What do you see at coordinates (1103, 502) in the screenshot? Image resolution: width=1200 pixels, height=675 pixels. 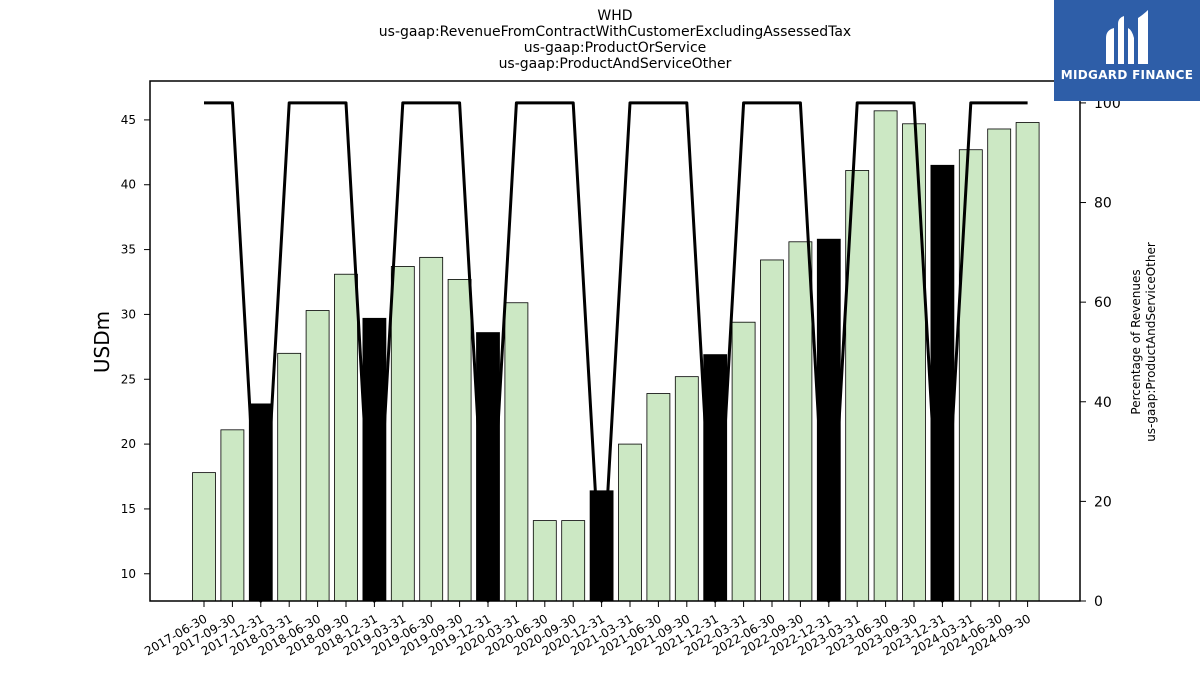 I see `y2-tick-label-20: 20` at bounding box center [1103, 502].